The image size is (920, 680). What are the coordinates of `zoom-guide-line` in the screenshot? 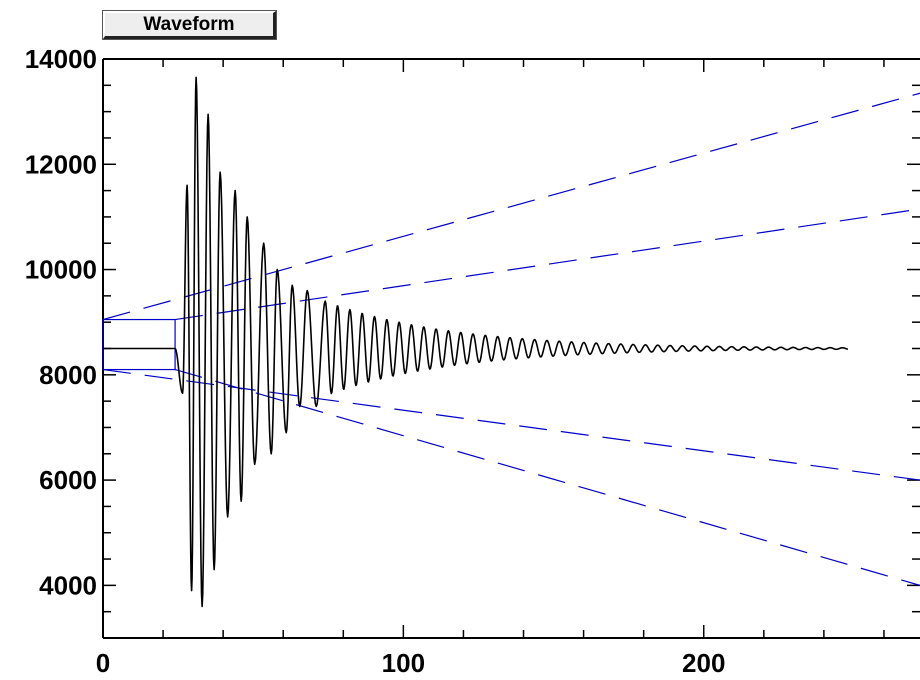 It's located at (547, 264).